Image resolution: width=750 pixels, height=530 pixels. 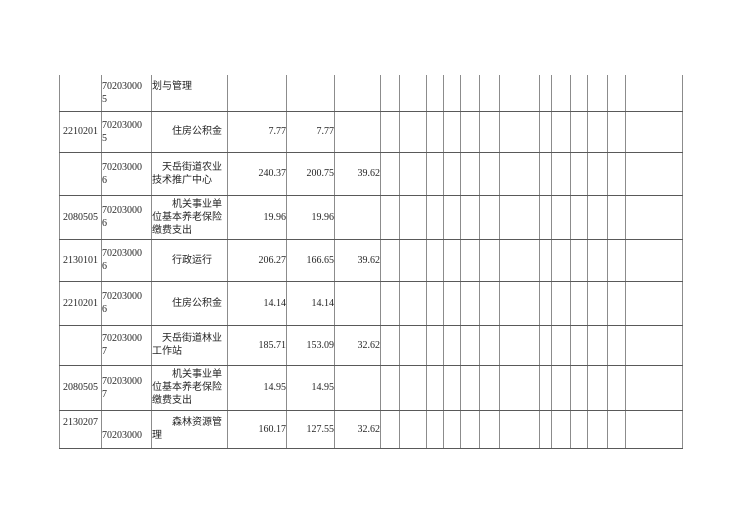 I want to click on table-row: 2130101 70203000 6 行政运行 206.27 166.65 39.62, so click(x=371, y=260).